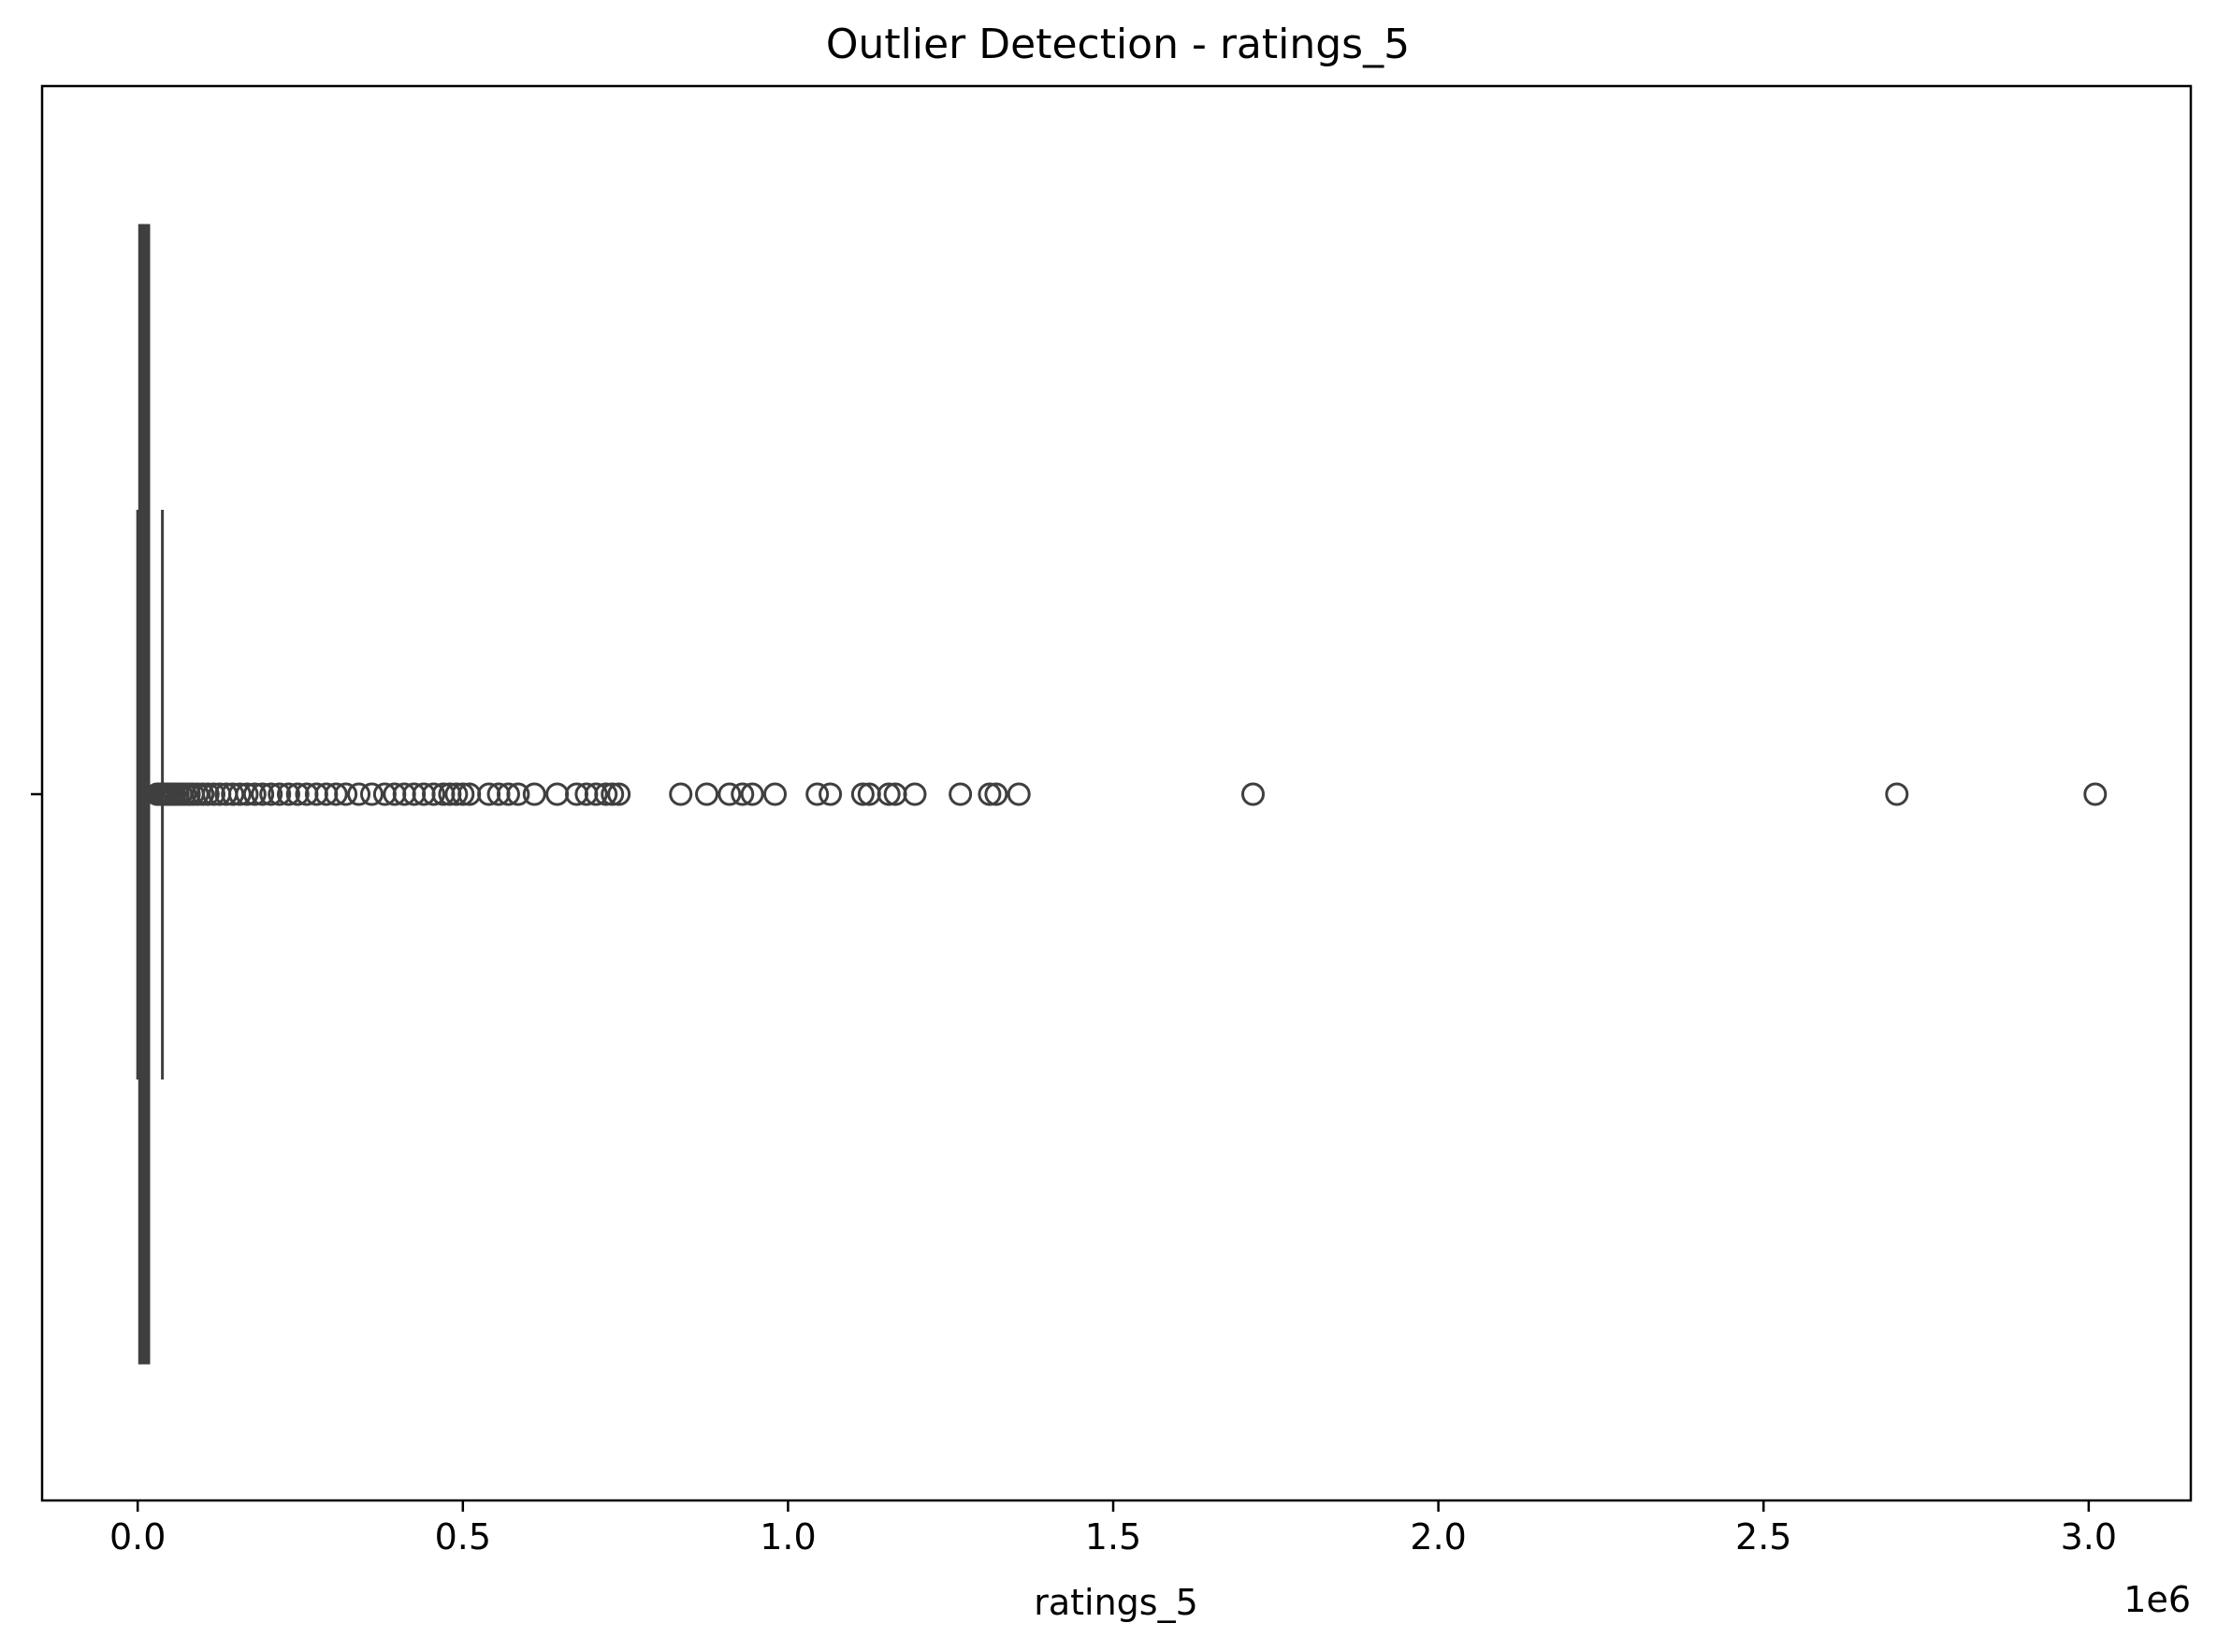  Describe the element at coordinates (788, 1537) in the screenshot. I see `x-tick-label: 1.0` at that location.